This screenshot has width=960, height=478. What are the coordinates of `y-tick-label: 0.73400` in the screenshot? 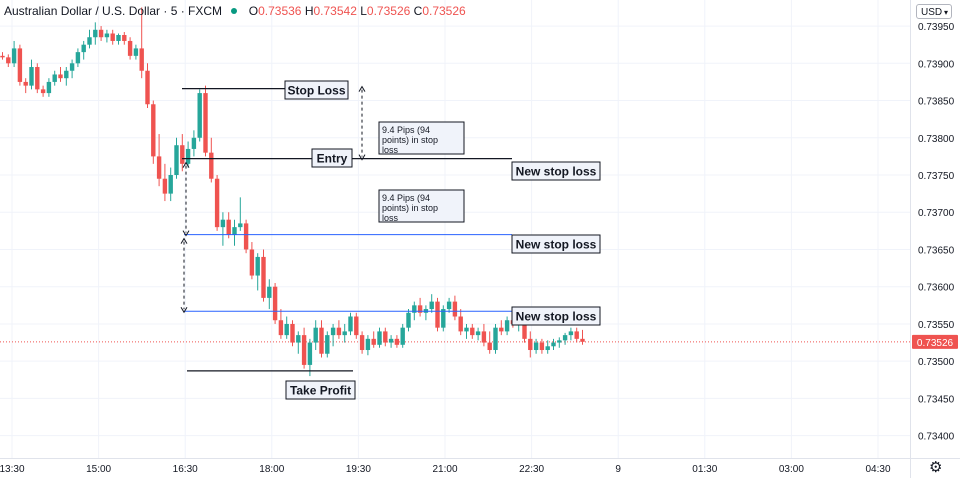 It's located at (936, 437).